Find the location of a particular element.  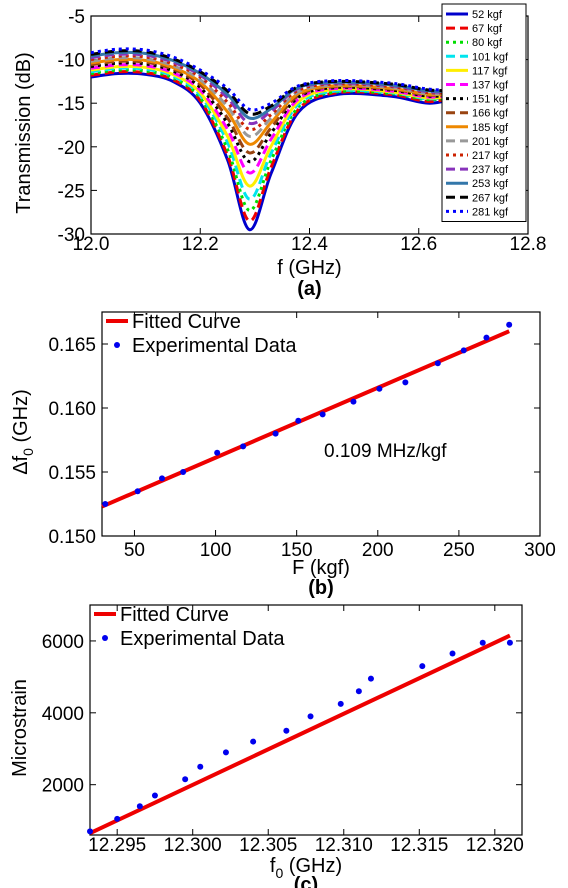

x-tick-label: 12.6 is located at coordinates (418, 244).